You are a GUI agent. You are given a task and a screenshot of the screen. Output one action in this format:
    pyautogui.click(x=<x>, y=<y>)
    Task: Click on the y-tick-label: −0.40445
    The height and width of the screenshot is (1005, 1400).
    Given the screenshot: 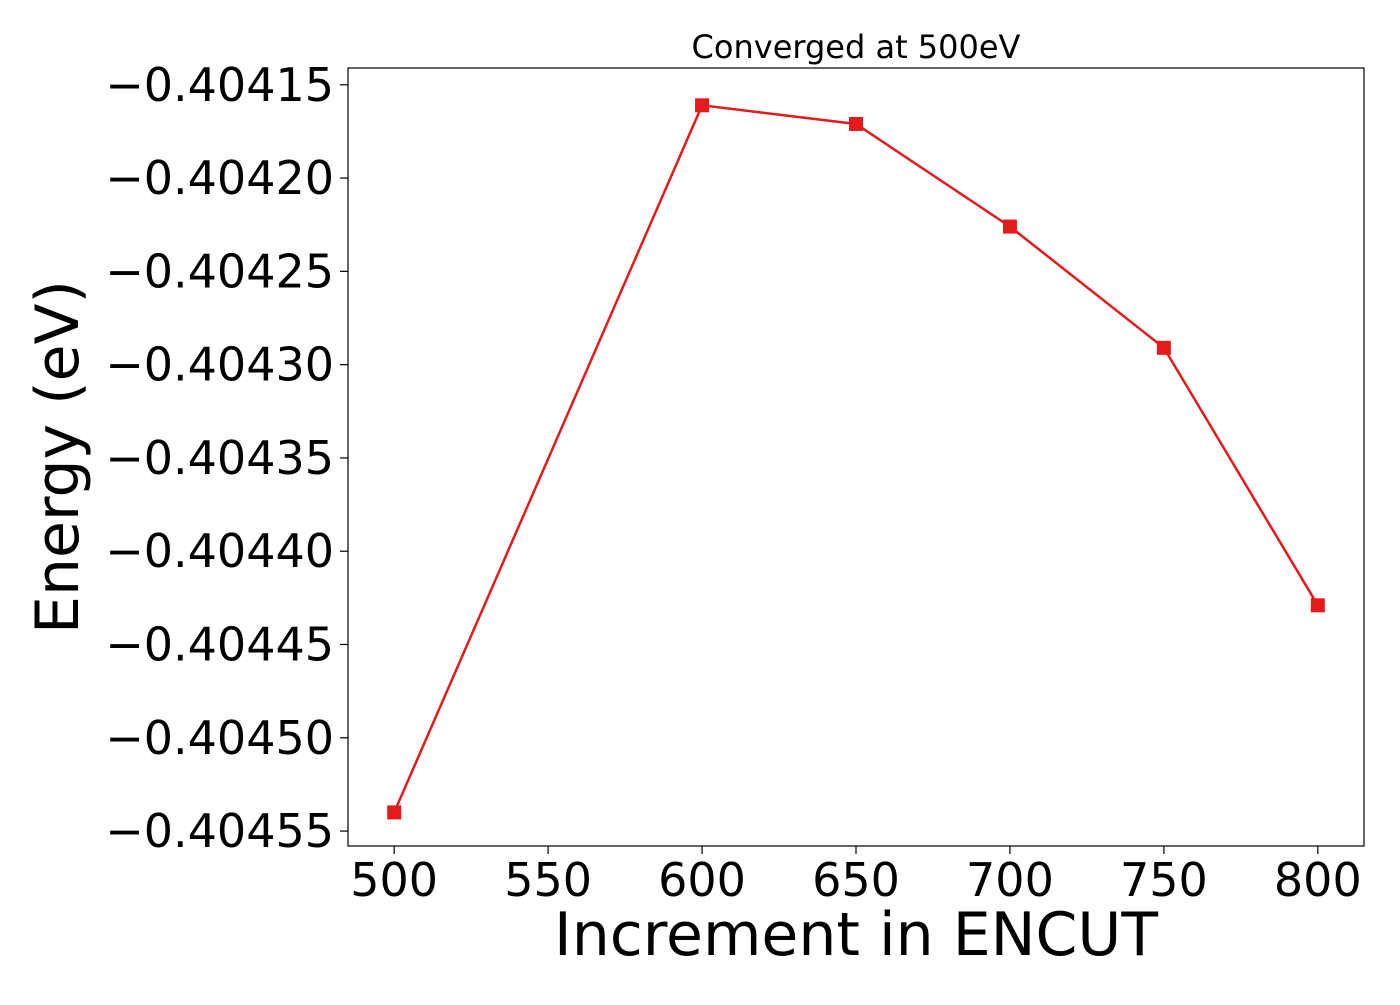 What is the action you would take?
    pyautogui.click(x=219, y=645)
    